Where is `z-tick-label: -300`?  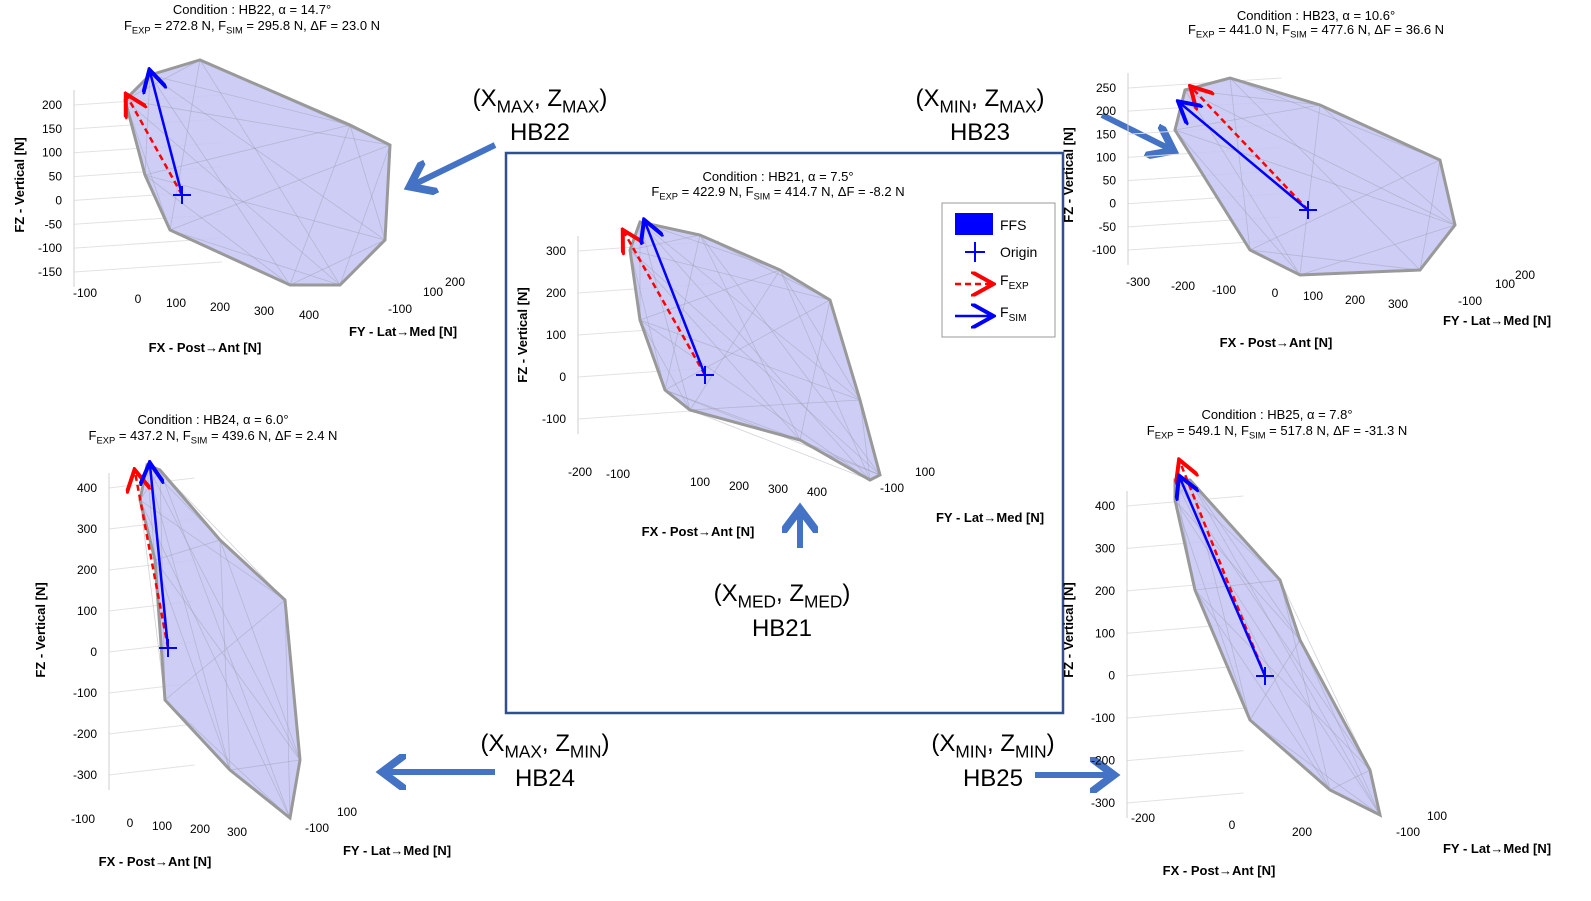 z-tick-label: -300 is located at coordinates (1103, 803).